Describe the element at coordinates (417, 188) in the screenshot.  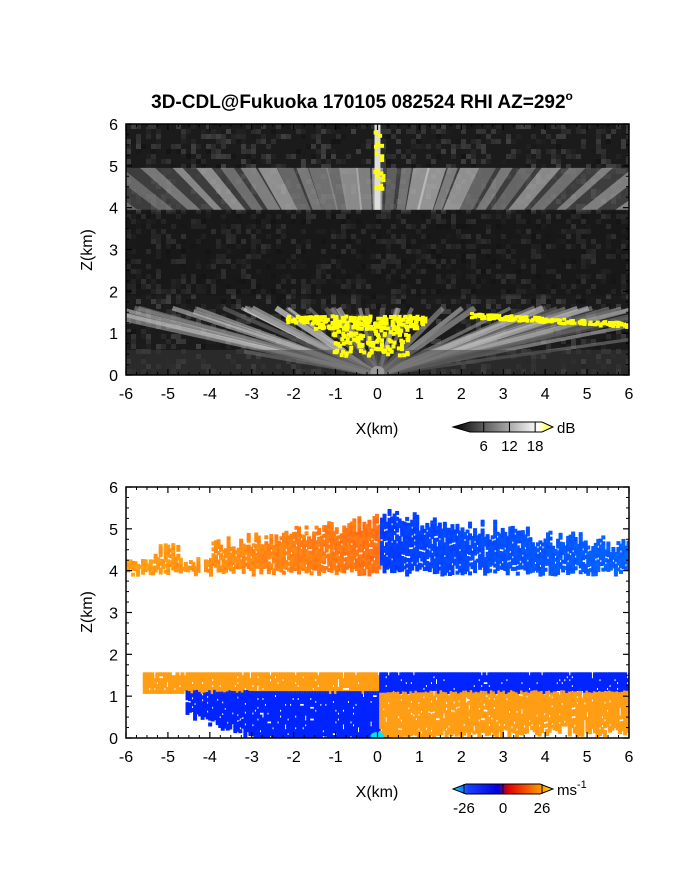
I see `radial-beam` at that location.